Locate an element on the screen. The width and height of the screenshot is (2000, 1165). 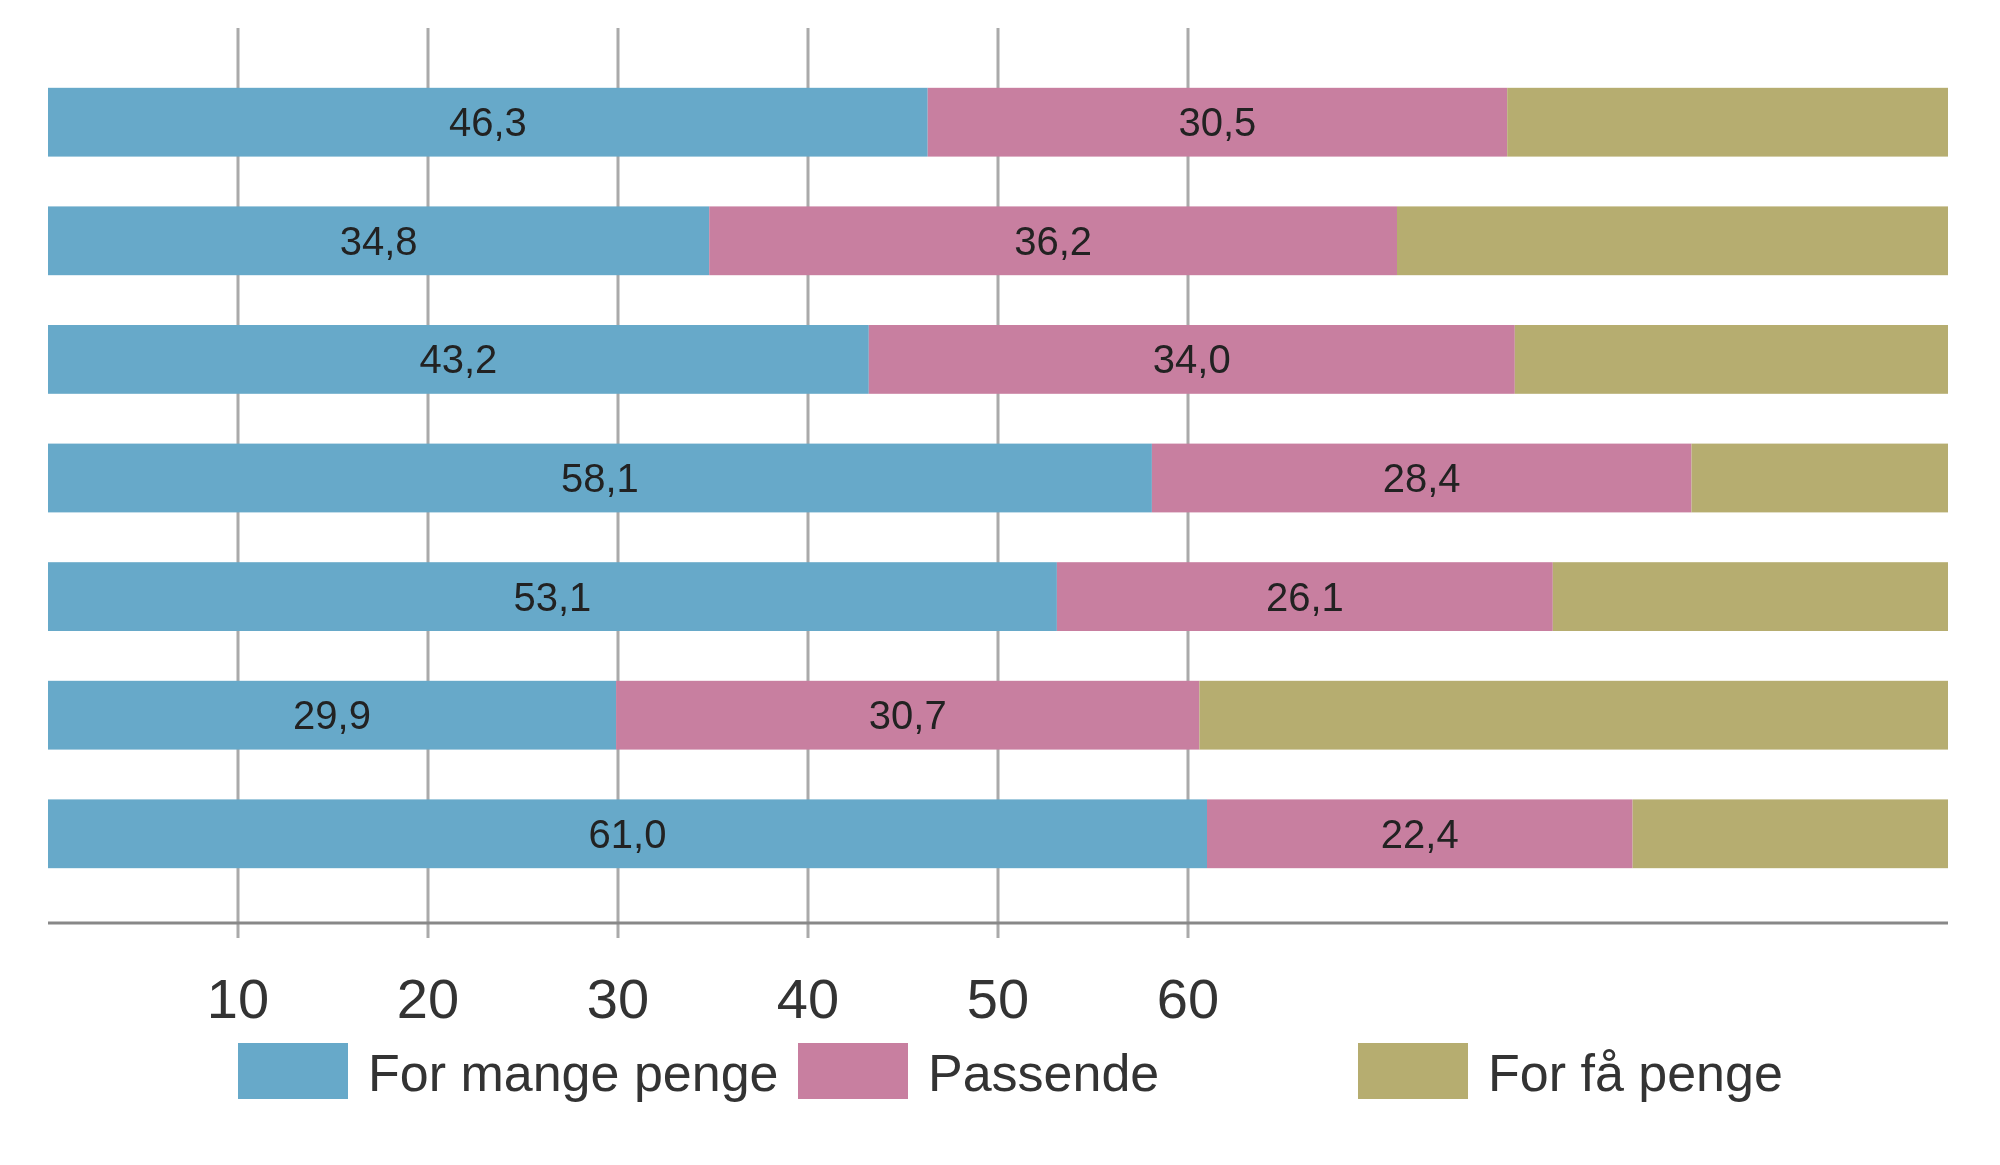
data-label: 26,1 is located at coordinates (1304, 596).